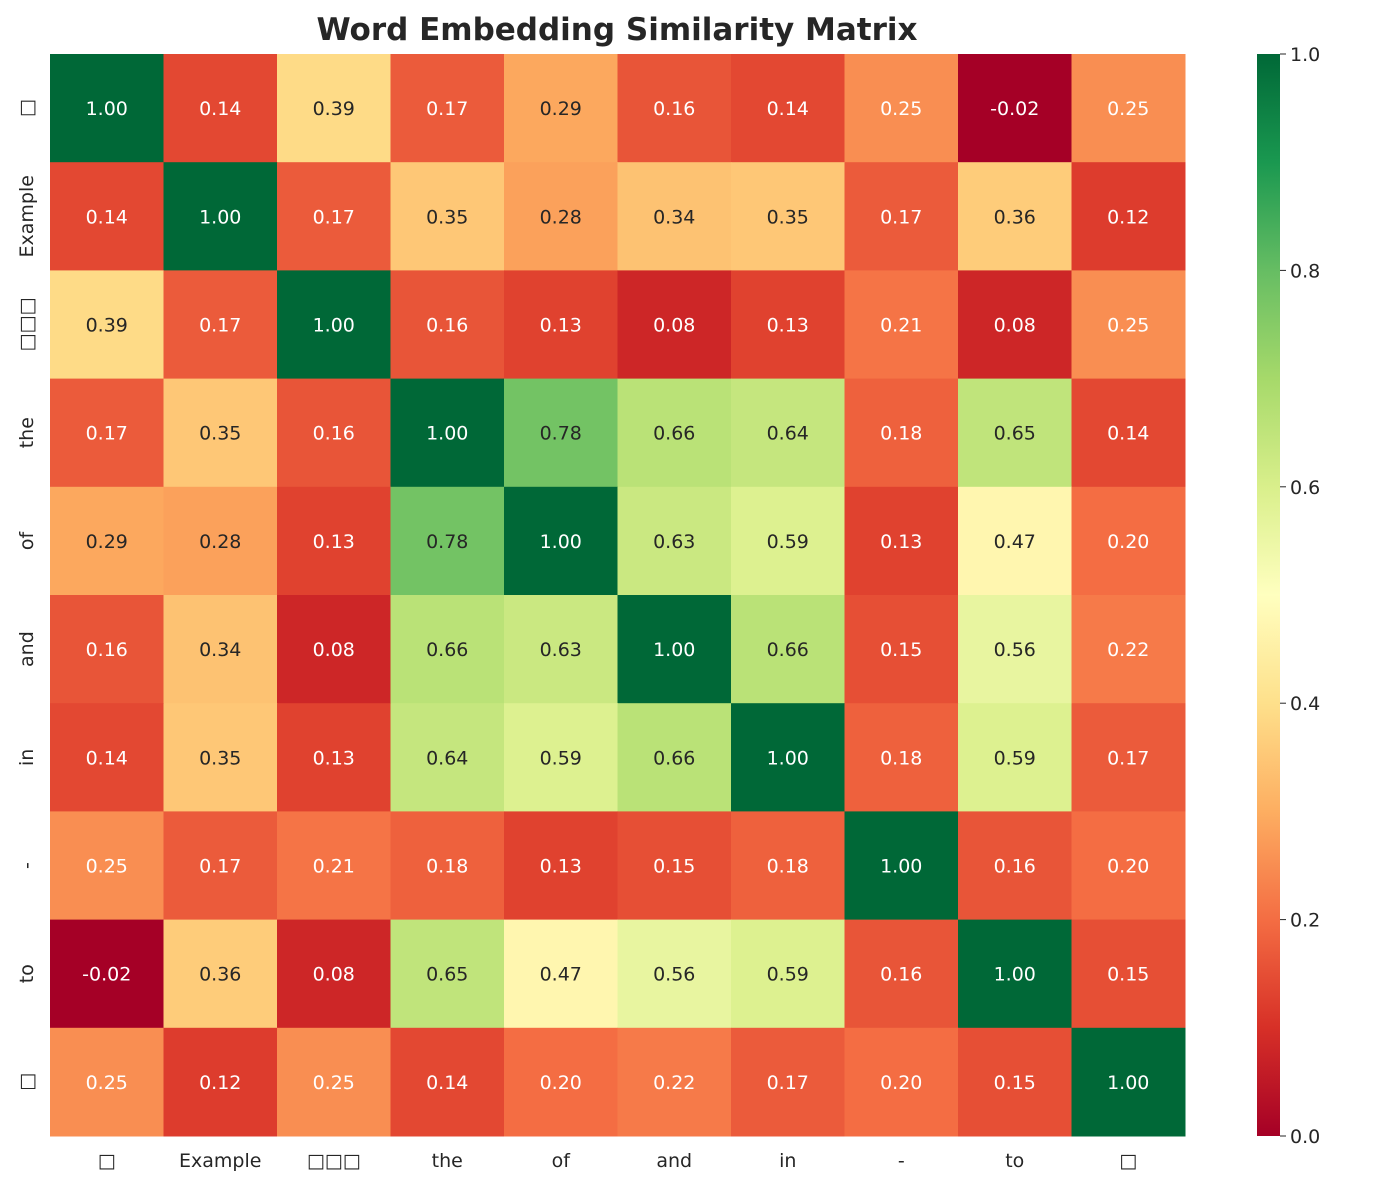  What do you see at coordinates (787, 1161) in the screenshot?
I see `x-tick-label: in` at bounding box center [787, 1161].